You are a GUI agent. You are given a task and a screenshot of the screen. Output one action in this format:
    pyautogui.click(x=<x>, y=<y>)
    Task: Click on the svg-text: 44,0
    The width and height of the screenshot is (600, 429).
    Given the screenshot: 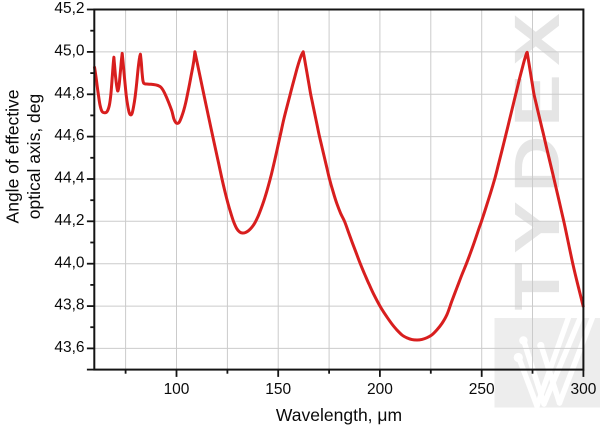 What is the action you would take?
    pyautogui.click(x=69, y=262)
    